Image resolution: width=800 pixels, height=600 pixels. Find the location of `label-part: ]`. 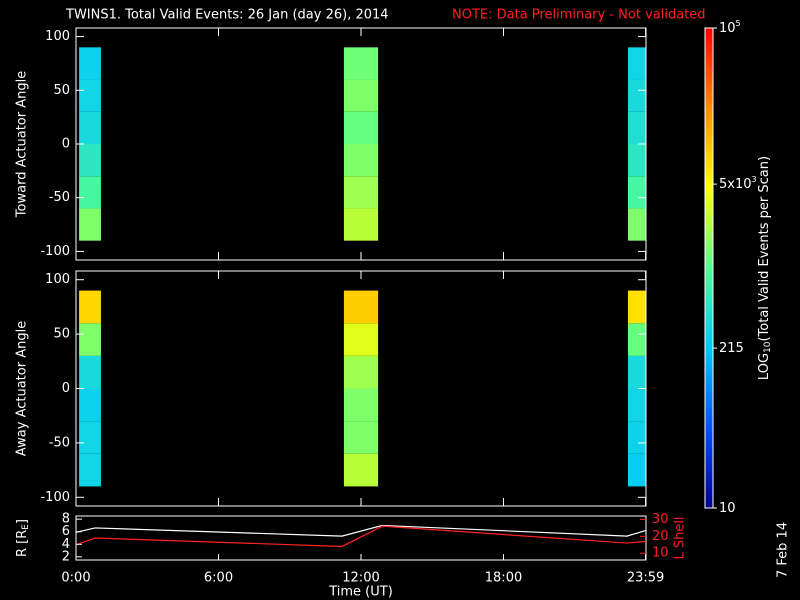

label-part: ] is located at coordinates (22, 521).